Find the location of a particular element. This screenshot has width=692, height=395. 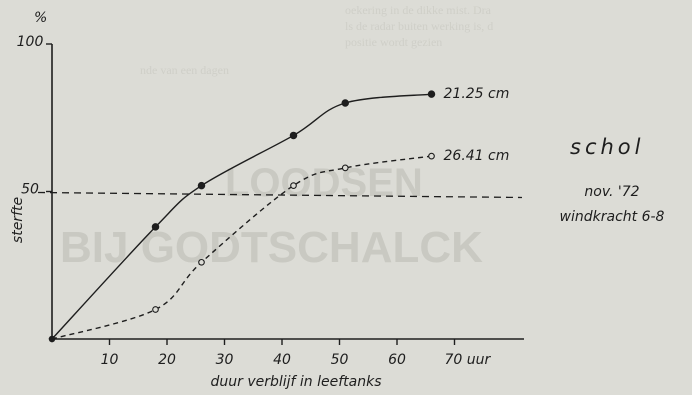

data-point-origin is located at coordinates (52, 339).